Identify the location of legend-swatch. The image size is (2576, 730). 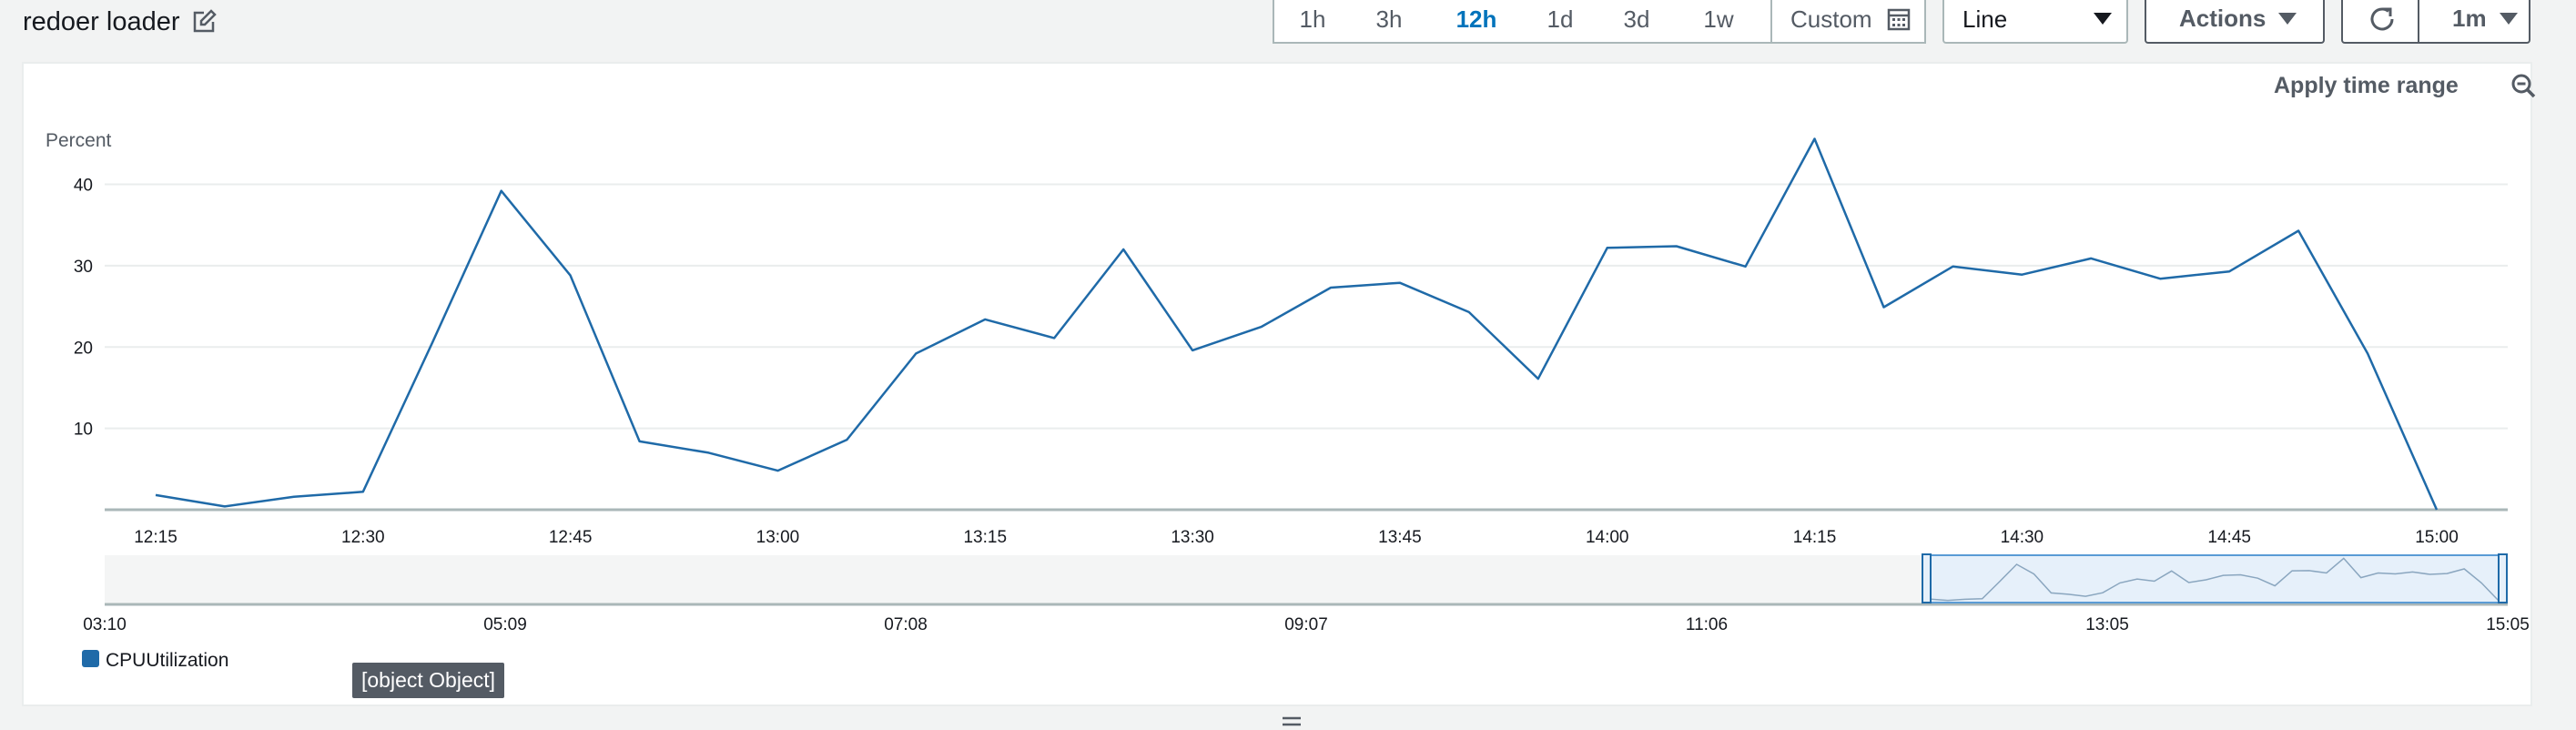
(90, 659).